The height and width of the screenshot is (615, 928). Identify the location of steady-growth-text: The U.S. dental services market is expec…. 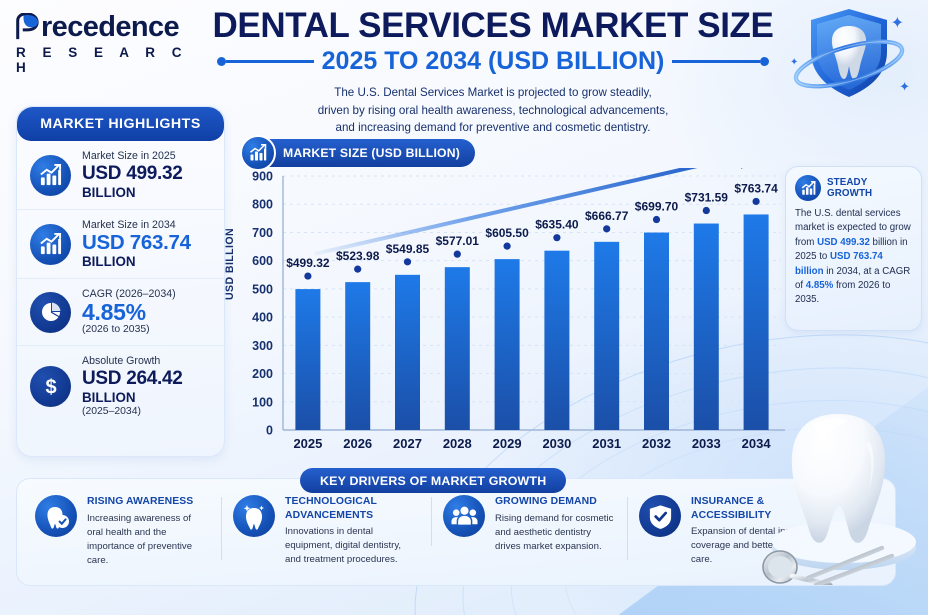
(853, 257).